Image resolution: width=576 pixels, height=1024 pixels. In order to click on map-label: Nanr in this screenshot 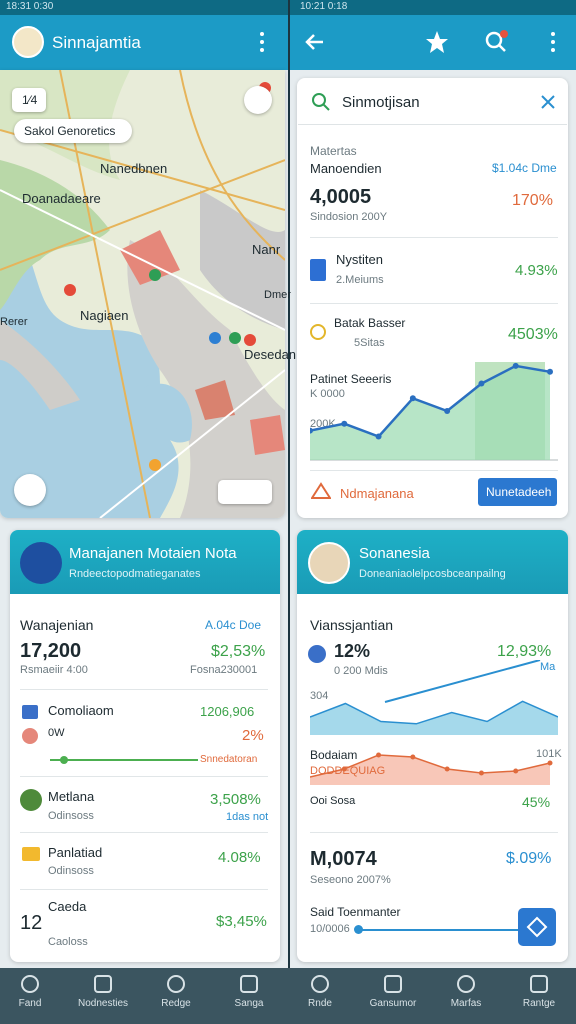, I will do `click(266, 249)`.